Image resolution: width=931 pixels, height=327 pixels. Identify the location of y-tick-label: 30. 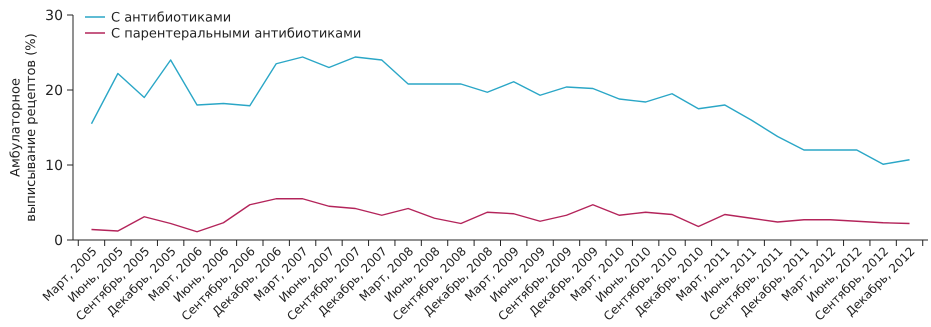
(54, 16).